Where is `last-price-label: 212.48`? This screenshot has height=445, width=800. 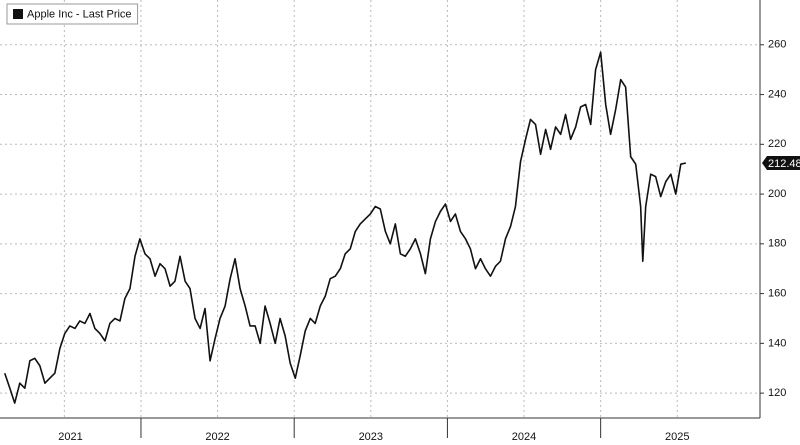
last-price-label: 212.48 is located at coordinates (784, 164).